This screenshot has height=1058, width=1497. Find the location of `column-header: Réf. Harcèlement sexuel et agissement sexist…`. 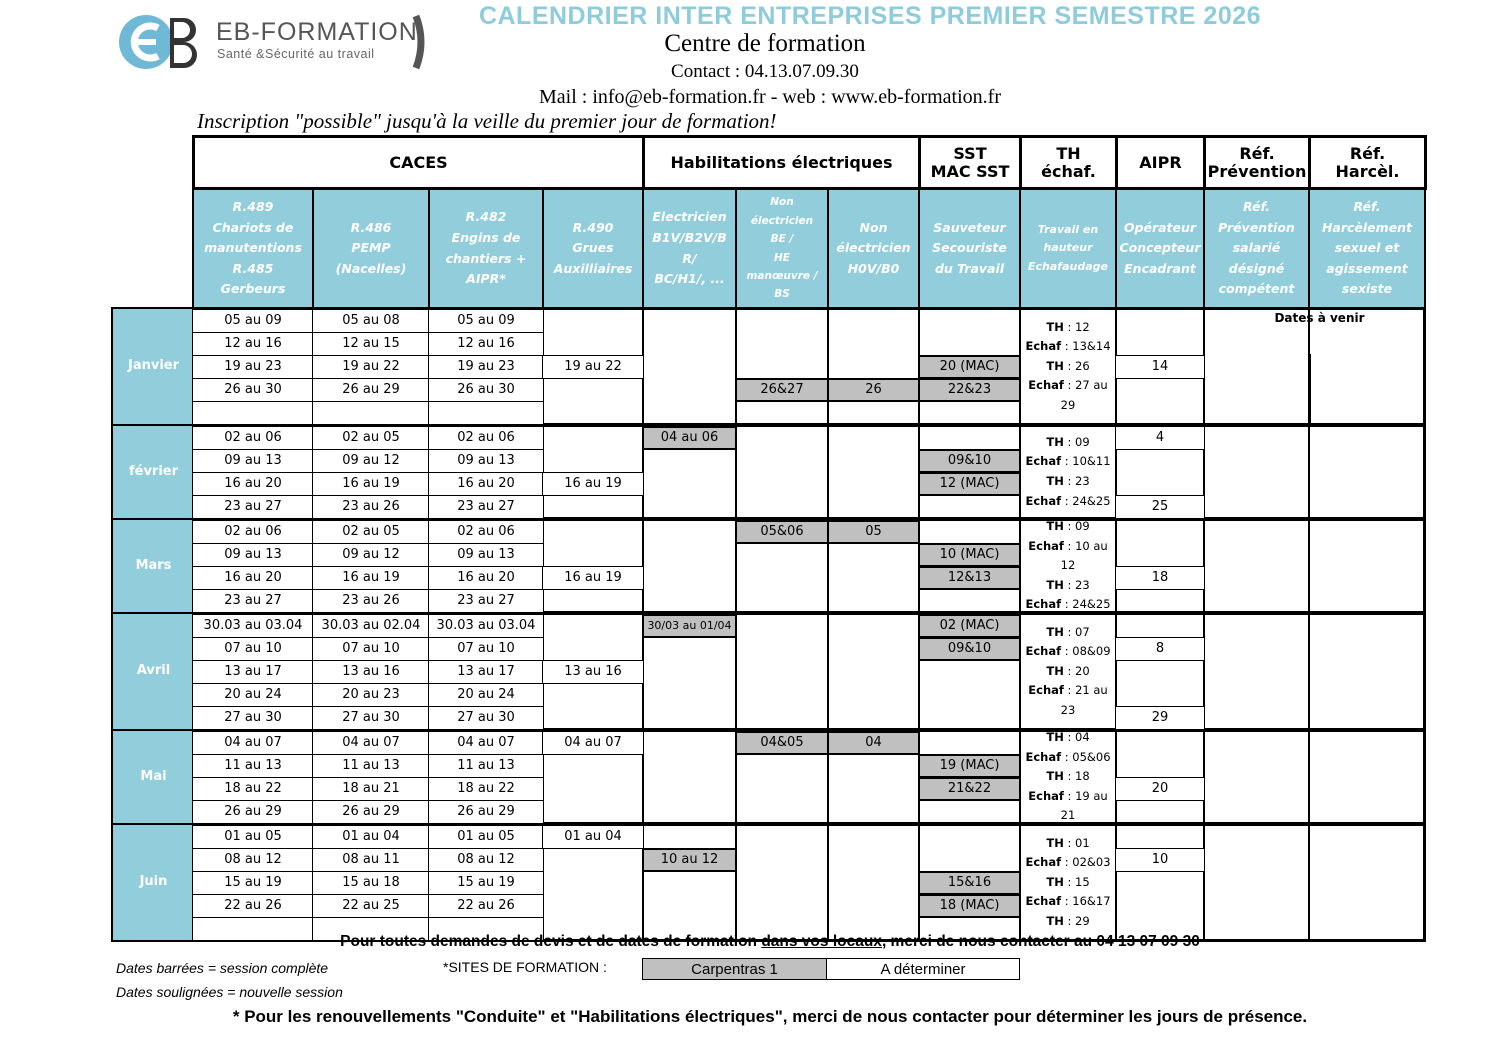

column-header: Réf. Harcèlement sexuel et agissement sexist… is located at coordinates (1367, 248).